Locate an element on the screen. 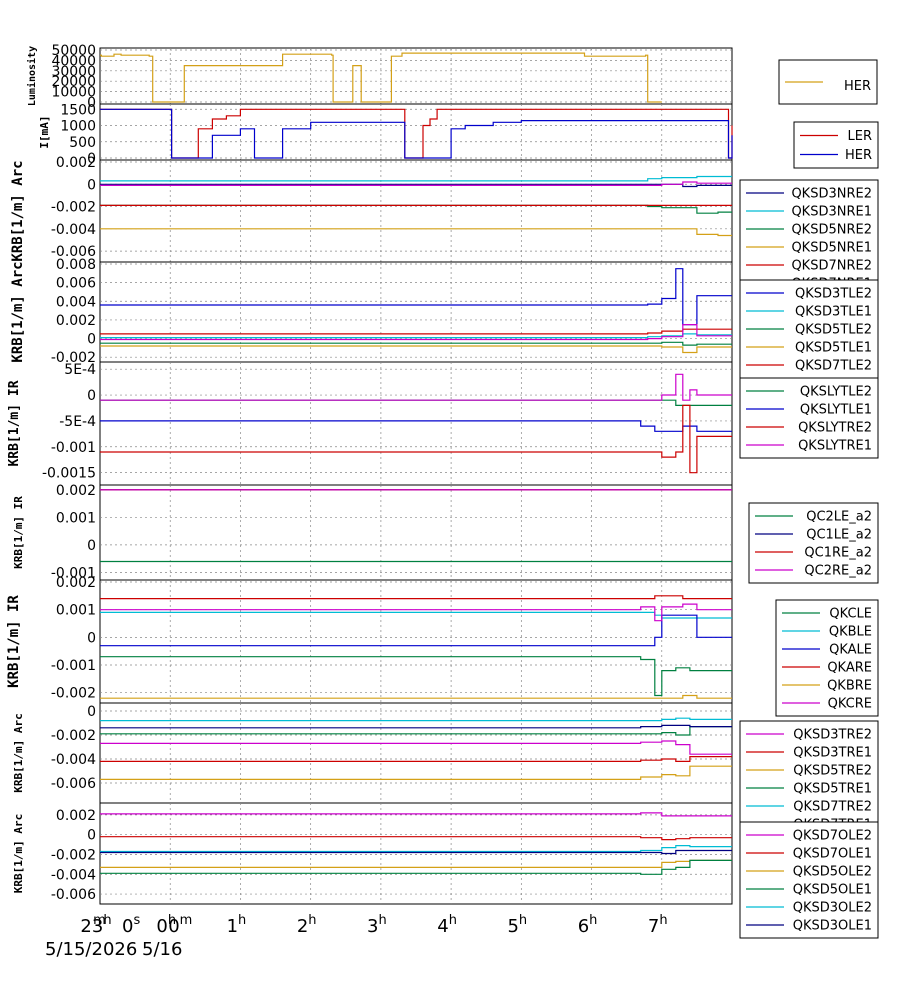 The image size is (900, 984). x-tick-label-9: 5h is located at coordinates (517, 925).